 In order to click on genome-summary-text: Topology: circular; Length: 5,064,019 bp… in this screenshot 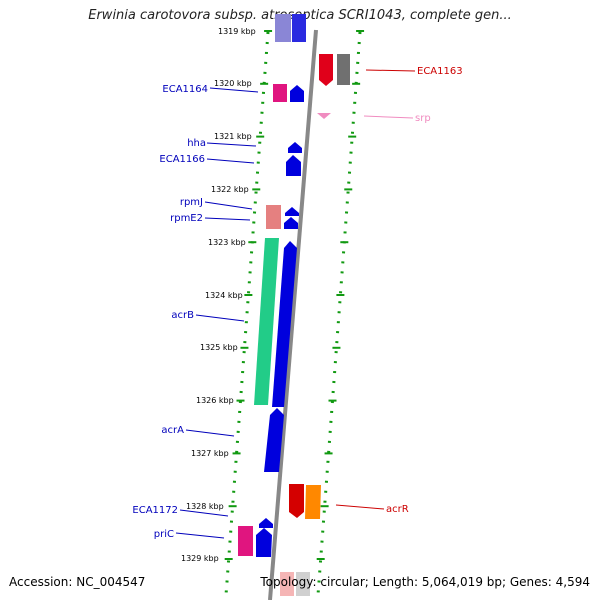, I will do `click(425, 582)`.